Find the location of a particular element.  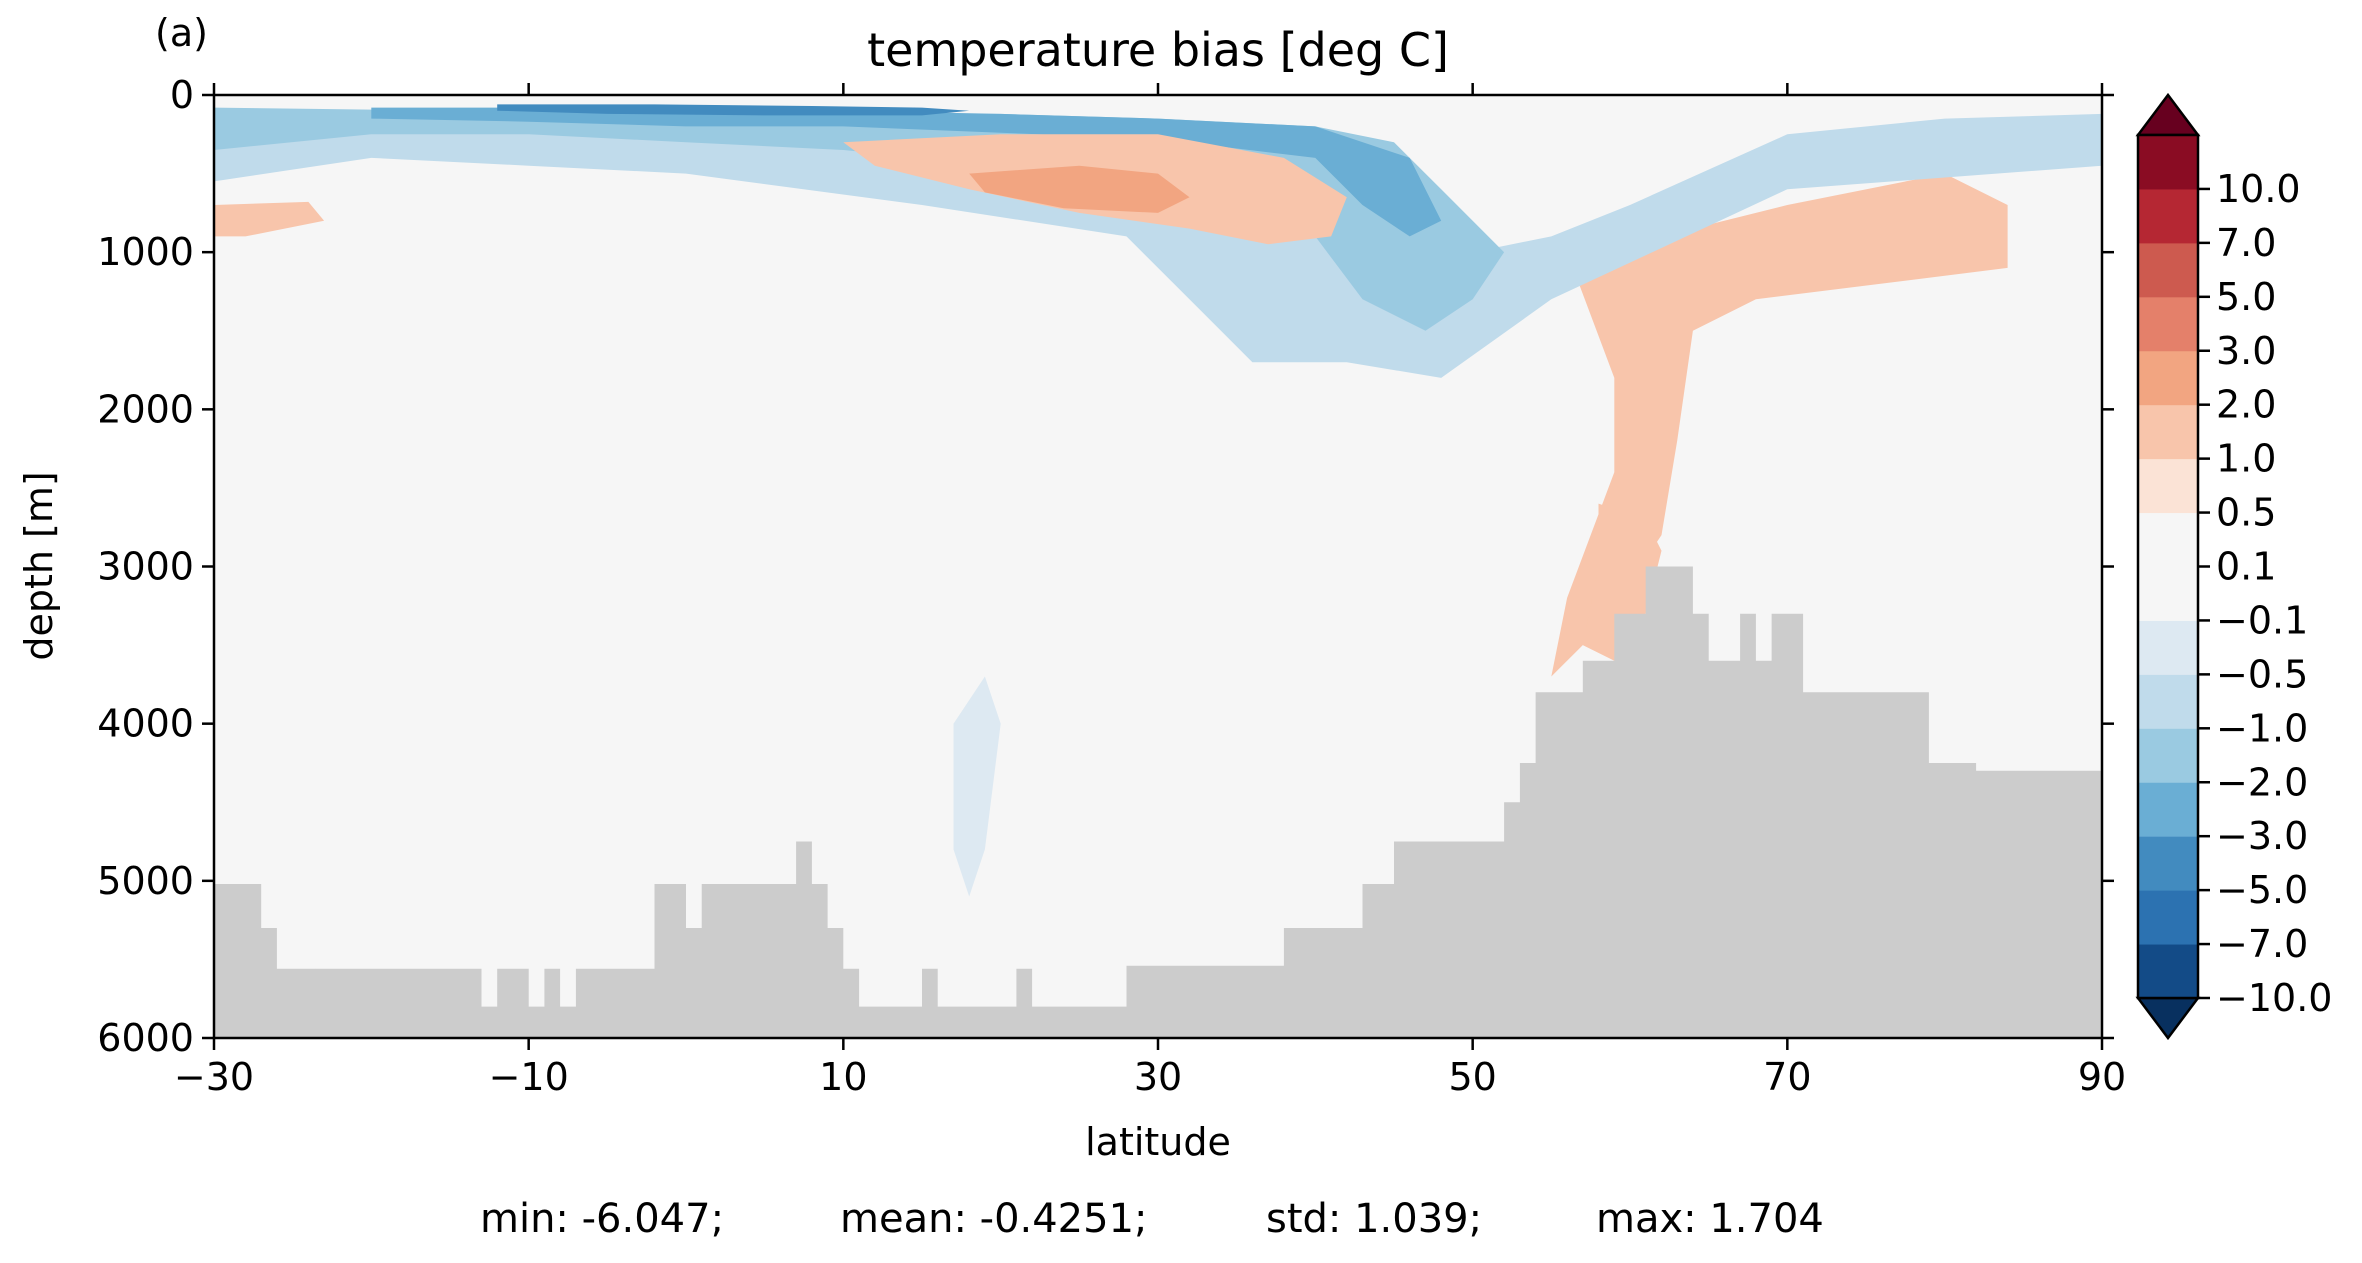

x-tick-label: 50 is located at coordinates (1472, 1077).